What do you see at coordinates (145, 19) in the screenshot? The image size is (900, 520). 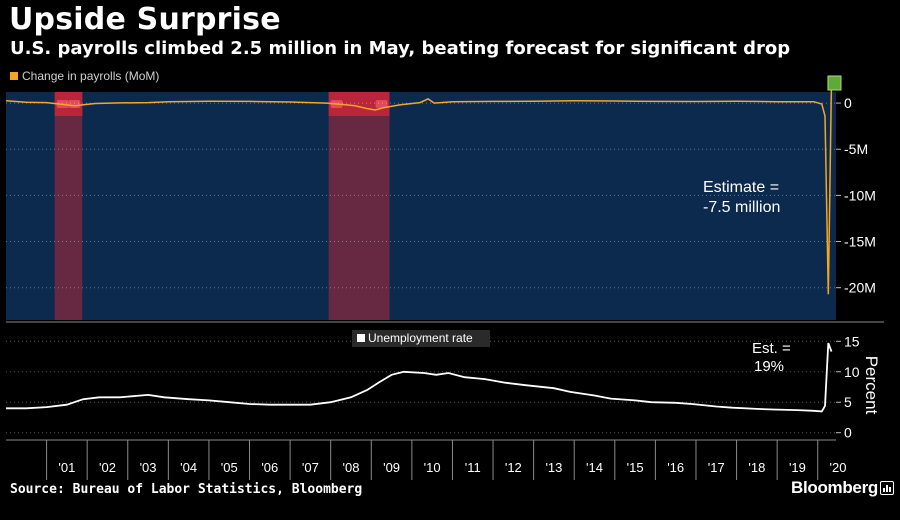 I see `chart-title: Upside Surprise` at bounding box center [145, 19].